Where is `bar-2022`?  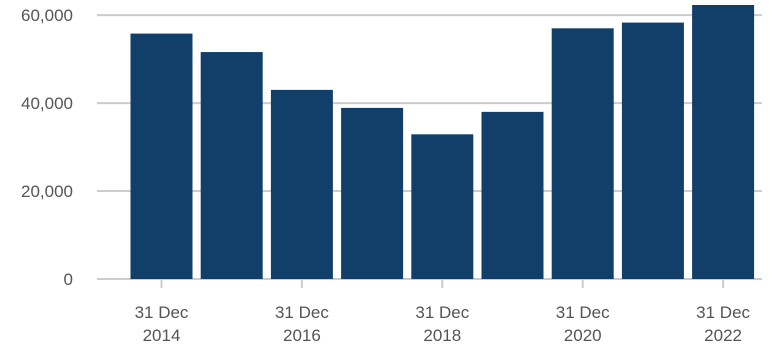
bar-2022 is located at coordinates (723, 142).